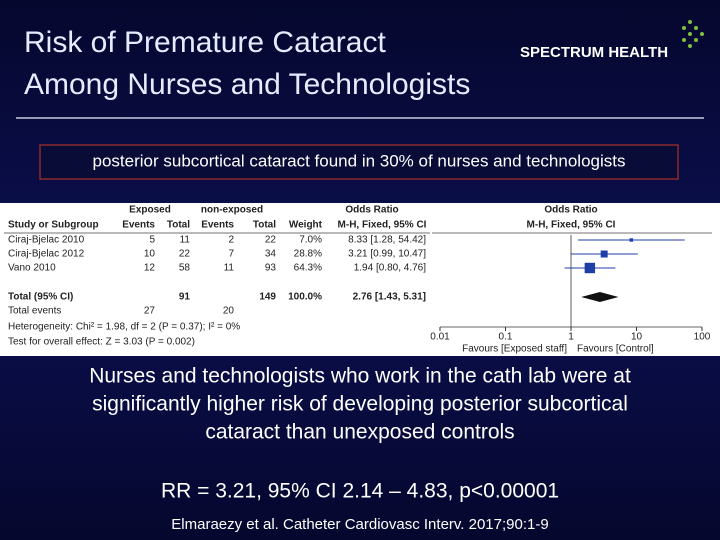 The image size is (720, 540). I want to click on table-cell: 93, so click(271, 268).